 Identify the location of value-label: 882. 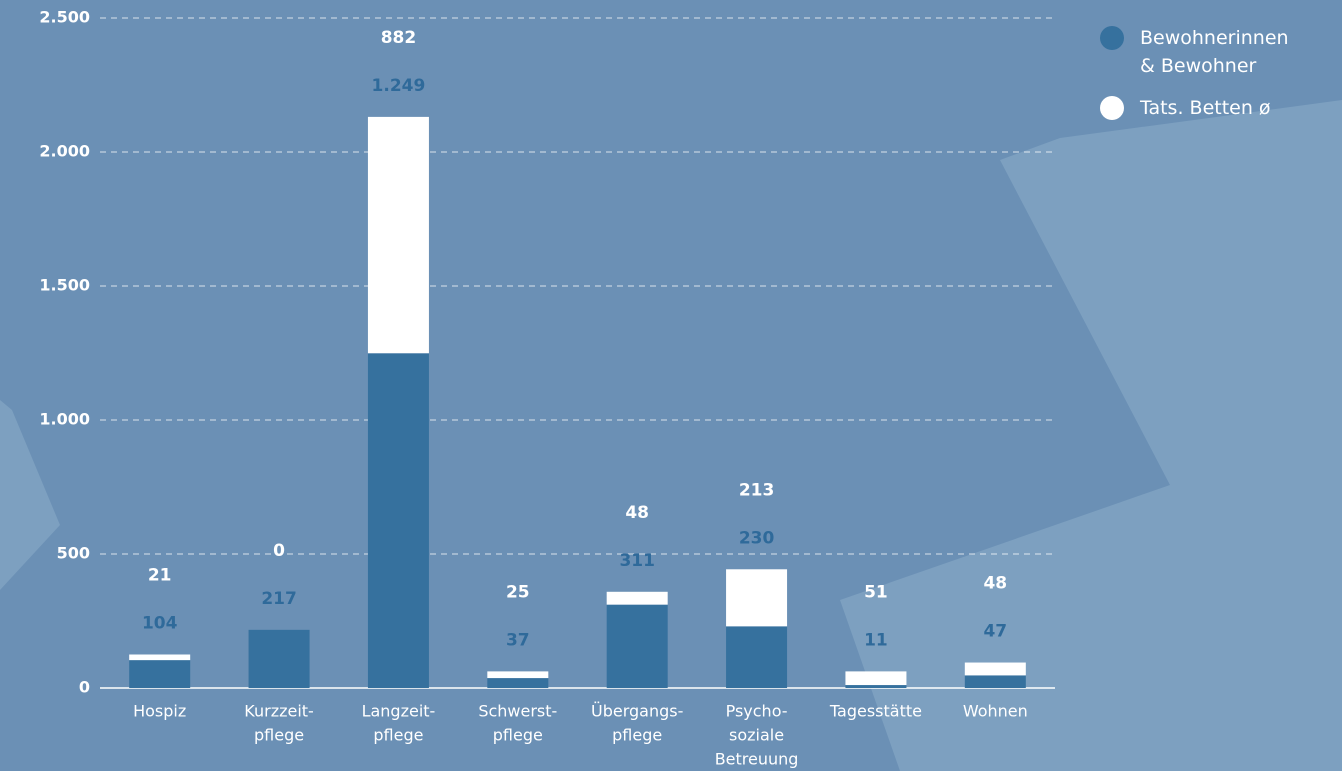
(399, 38).